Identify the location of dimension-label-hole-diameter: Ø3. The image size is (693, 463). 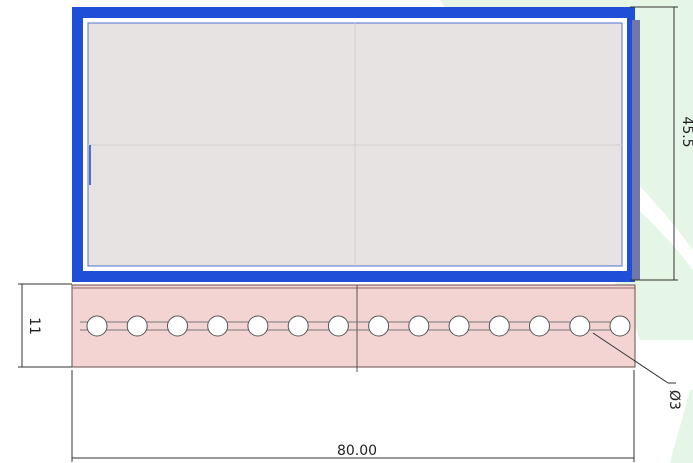
(674, 400).